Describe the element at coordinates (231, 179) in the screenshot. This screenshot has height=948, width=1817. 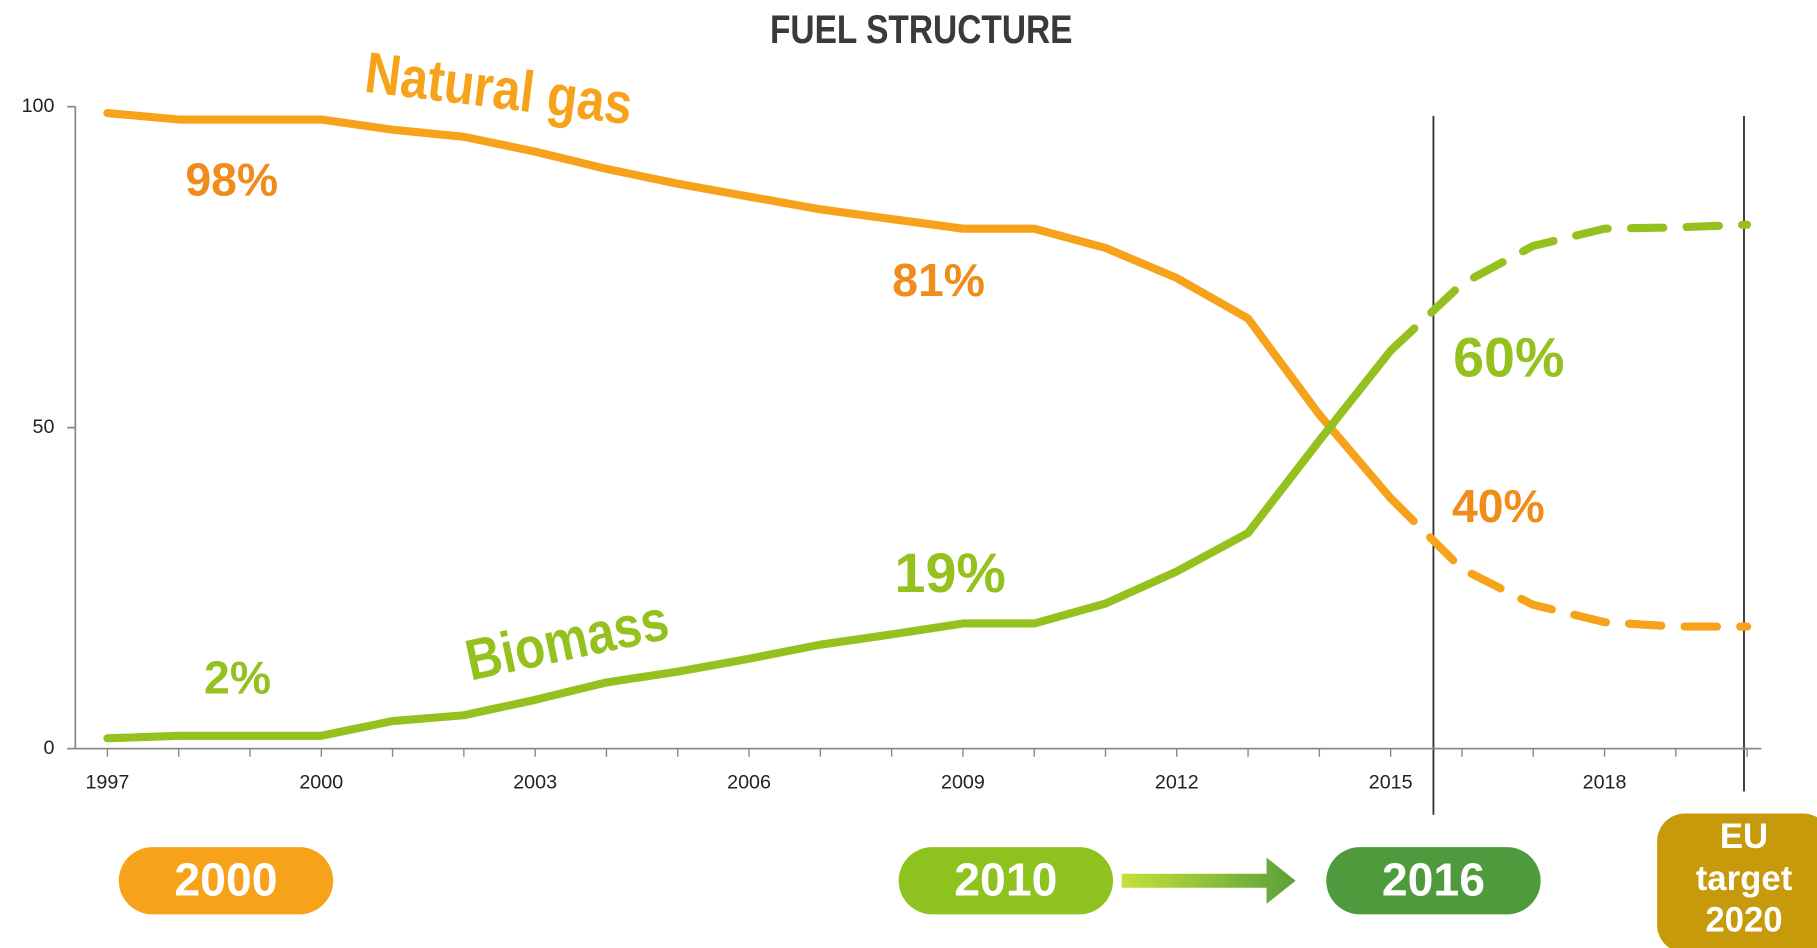
I see `annotation: 98%` at that location.